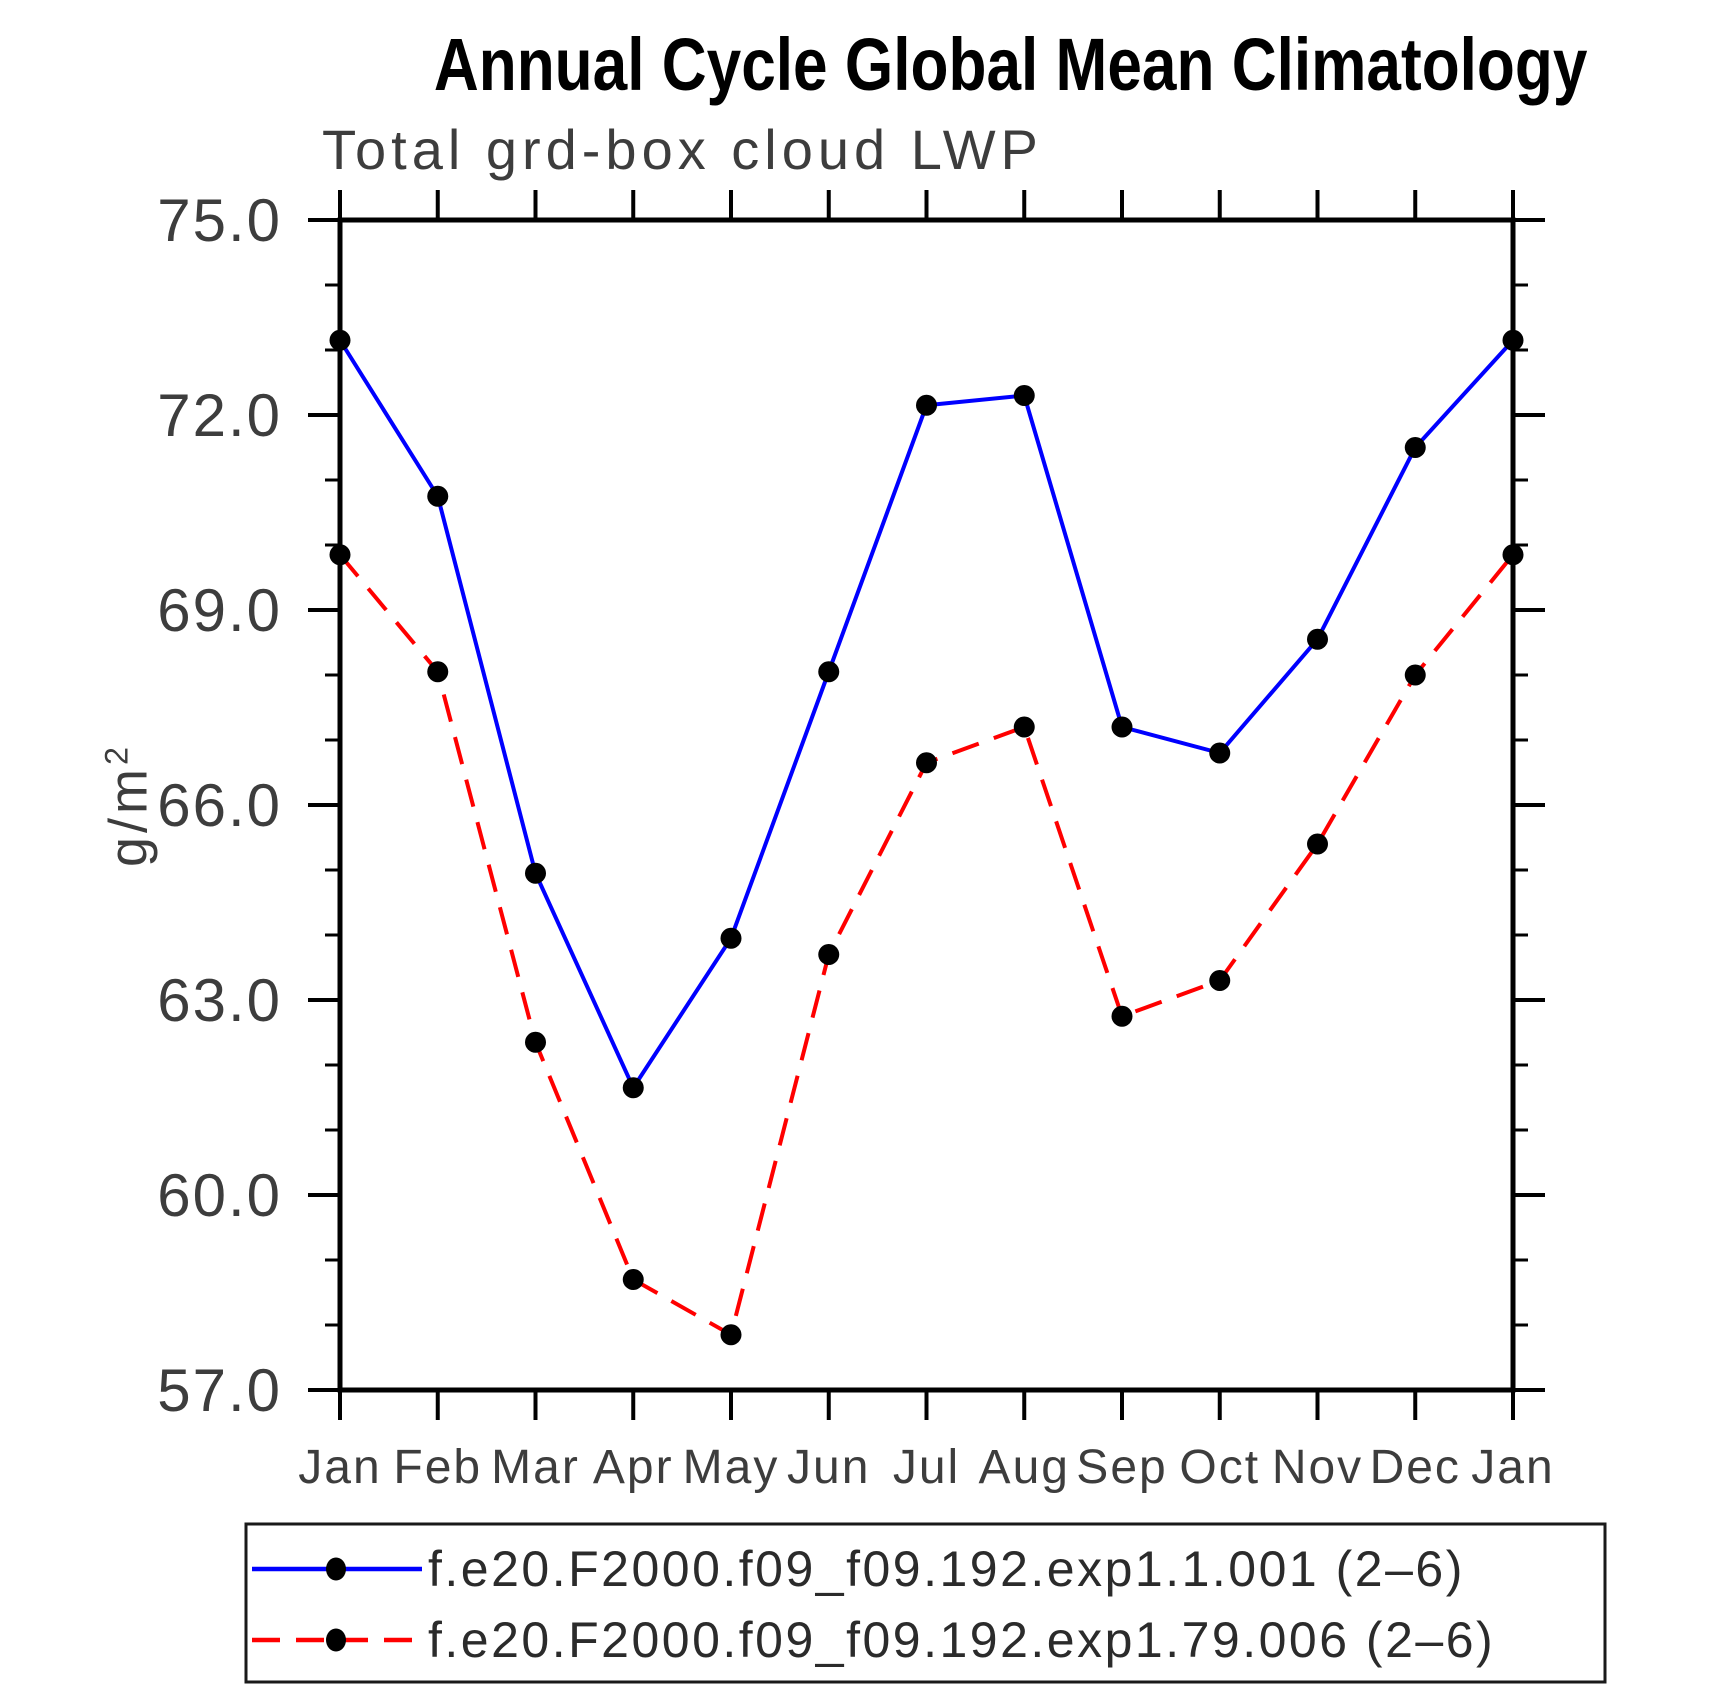 This screenshot has width=1710, height=1689. Describe the element at coordinates (1121, 1467) in the screenshot. I see `x-tick-label: Sep` at that location.